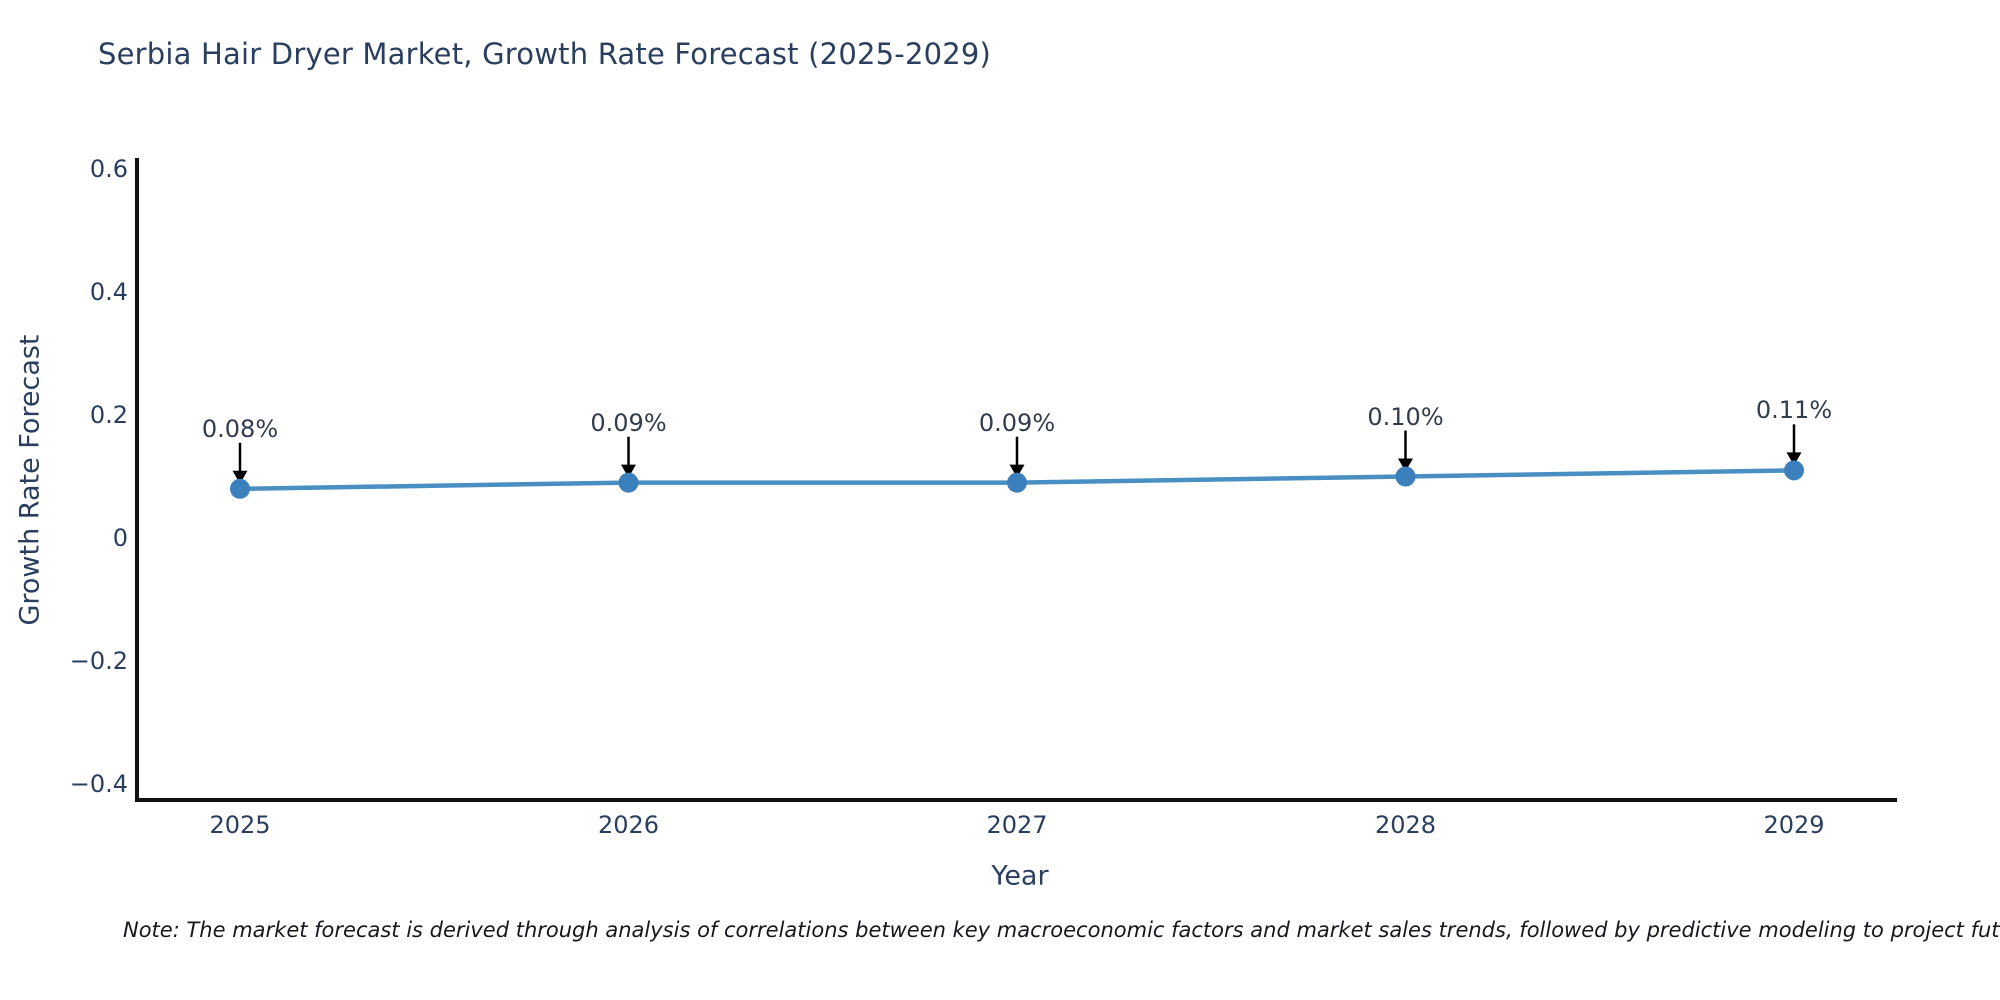 This screenshot has width=2000, height=1000. Describe the element at coordinates (1794, 410) in the screenshot. I see `data-point-label: 0.11%` at that location.